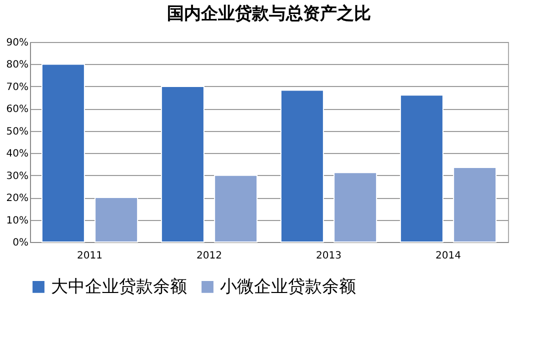 The image size is (558, 345). Describe the element at coordinates (448, 256) in the screenshot. I see `x-tick-label: 2014` at that location.